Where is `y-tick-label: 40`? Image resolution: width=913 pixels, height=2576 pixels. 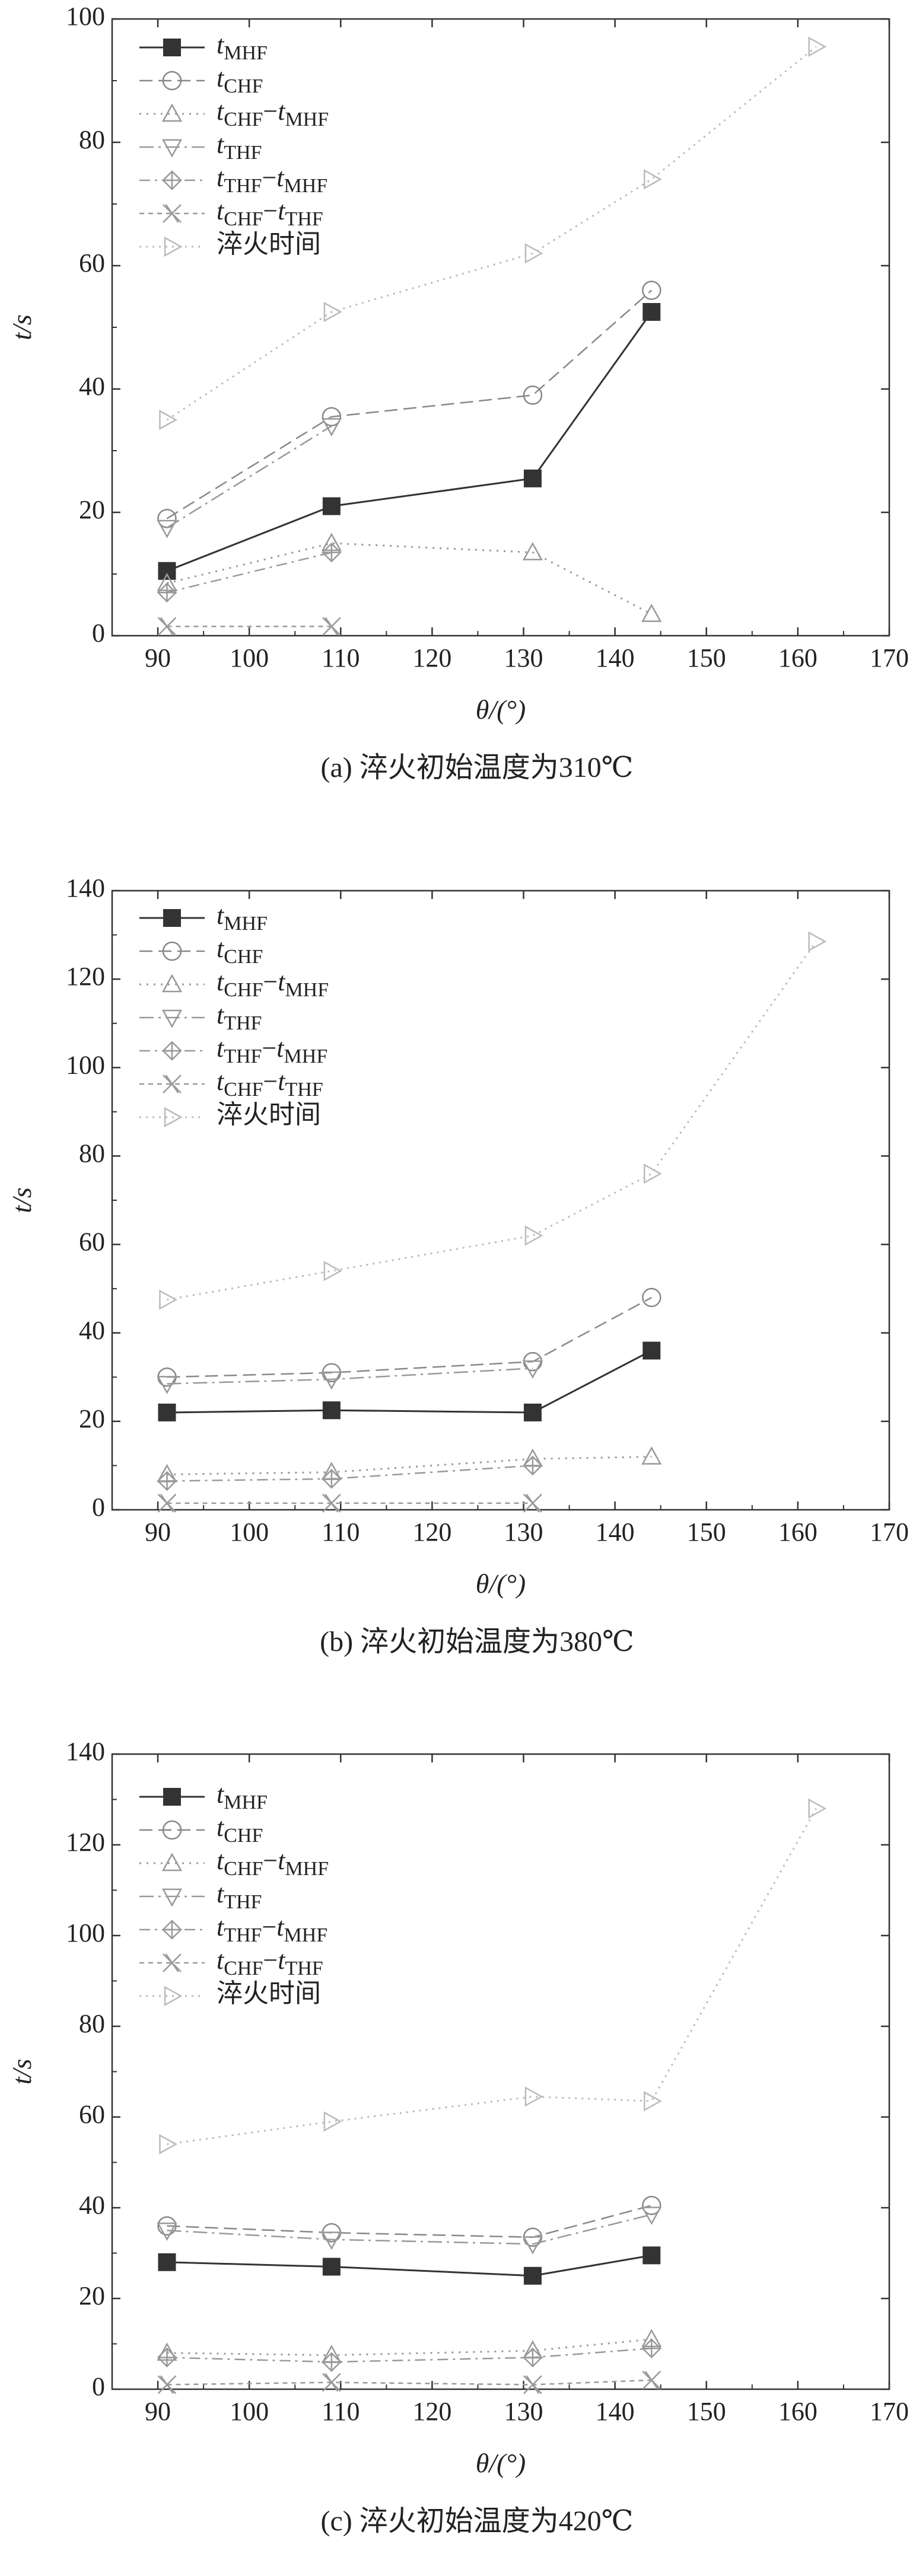 y-tick-label: 40 is located at coordinates (92, 2205).